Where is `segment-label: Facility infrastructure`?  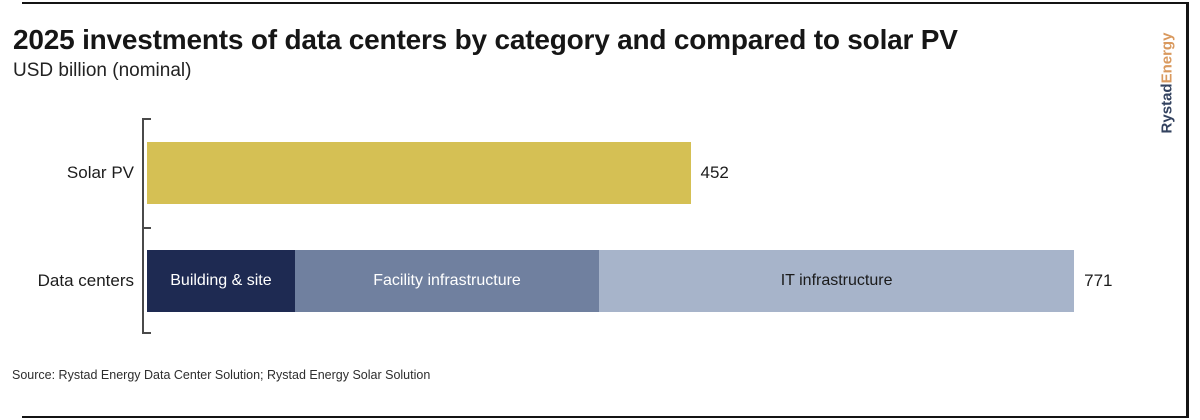 segment-label: Facility infrastructure is located at coordinates (447, 280).